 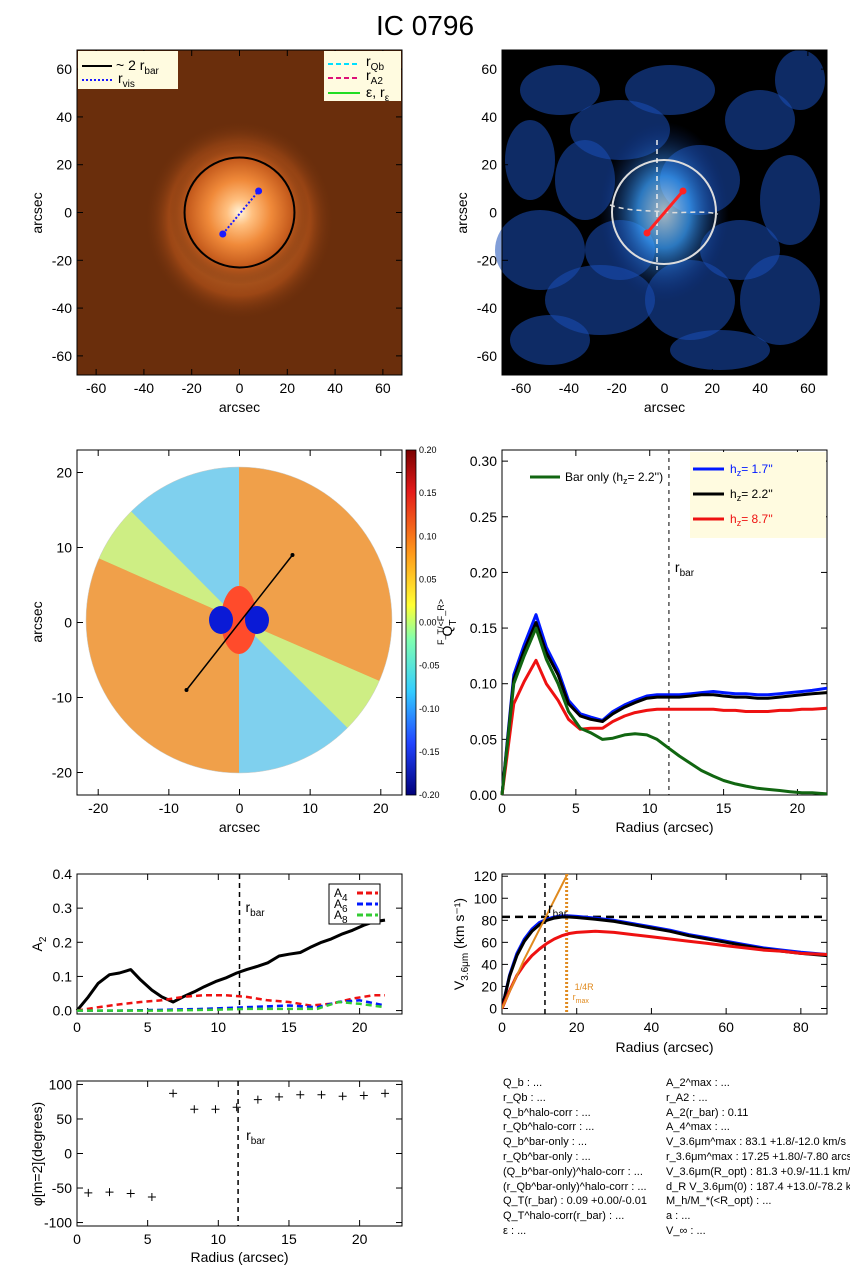 I want to click on galaxy-image-xtick-label: -60, so click(x=96, y=388).